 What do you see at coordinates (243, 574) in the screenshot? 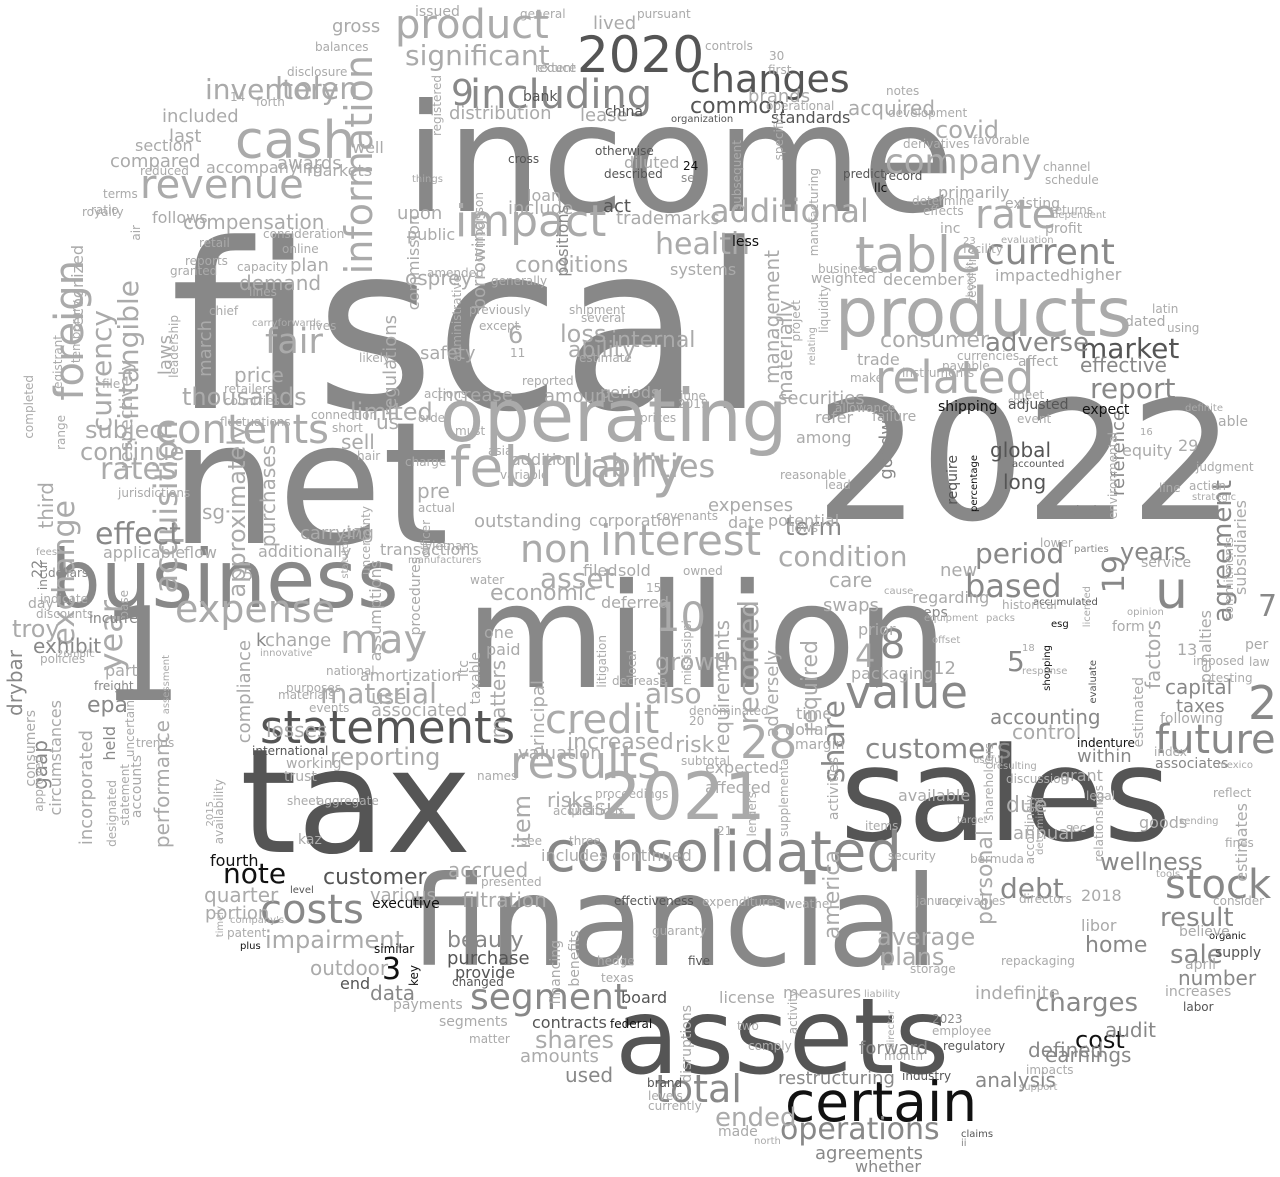
I see `word-25: 25` at bounding box center [243, 574].